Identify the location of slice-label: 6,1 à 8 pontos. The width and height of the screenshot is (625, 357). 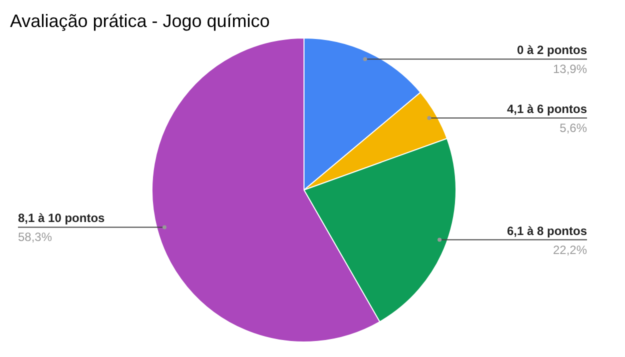
(547, 231).